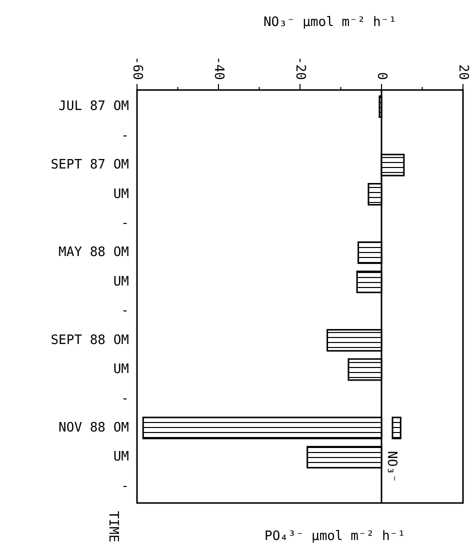 Image resolution: width=474 pixels, height=550 pixels. Describe the element at coordinates (94, 106) in the screenshot. I see `y-tick-label: JUL 87 OM` at that location.